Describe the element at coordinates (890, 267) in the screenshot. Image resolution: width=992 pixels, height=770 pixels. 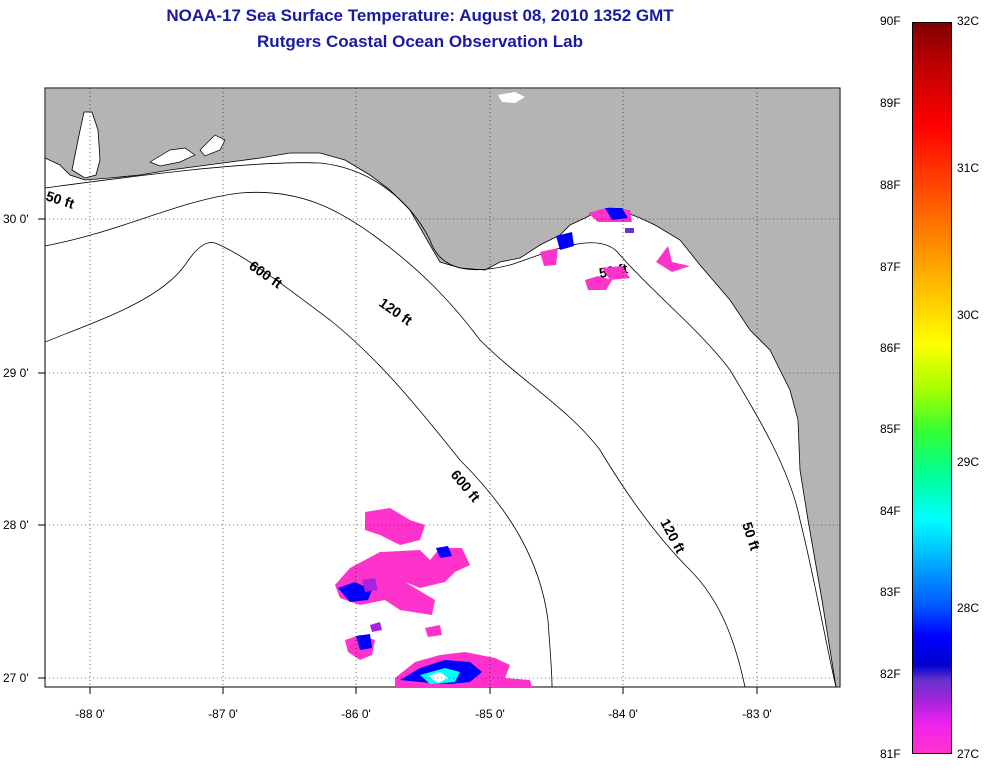
I see `colorbar-f-label: 87F` at that location.